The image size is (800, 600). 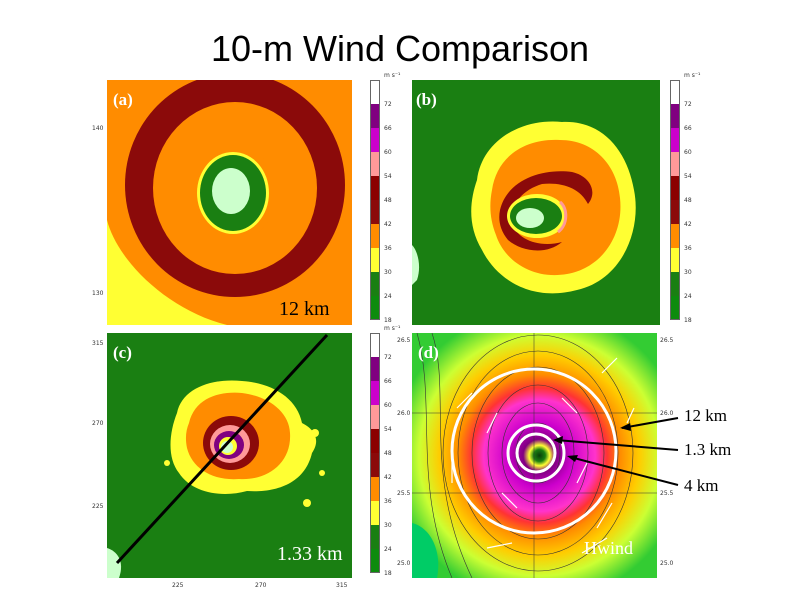 I want to click on panel-b-label: (b), so click(x=426, y=99).